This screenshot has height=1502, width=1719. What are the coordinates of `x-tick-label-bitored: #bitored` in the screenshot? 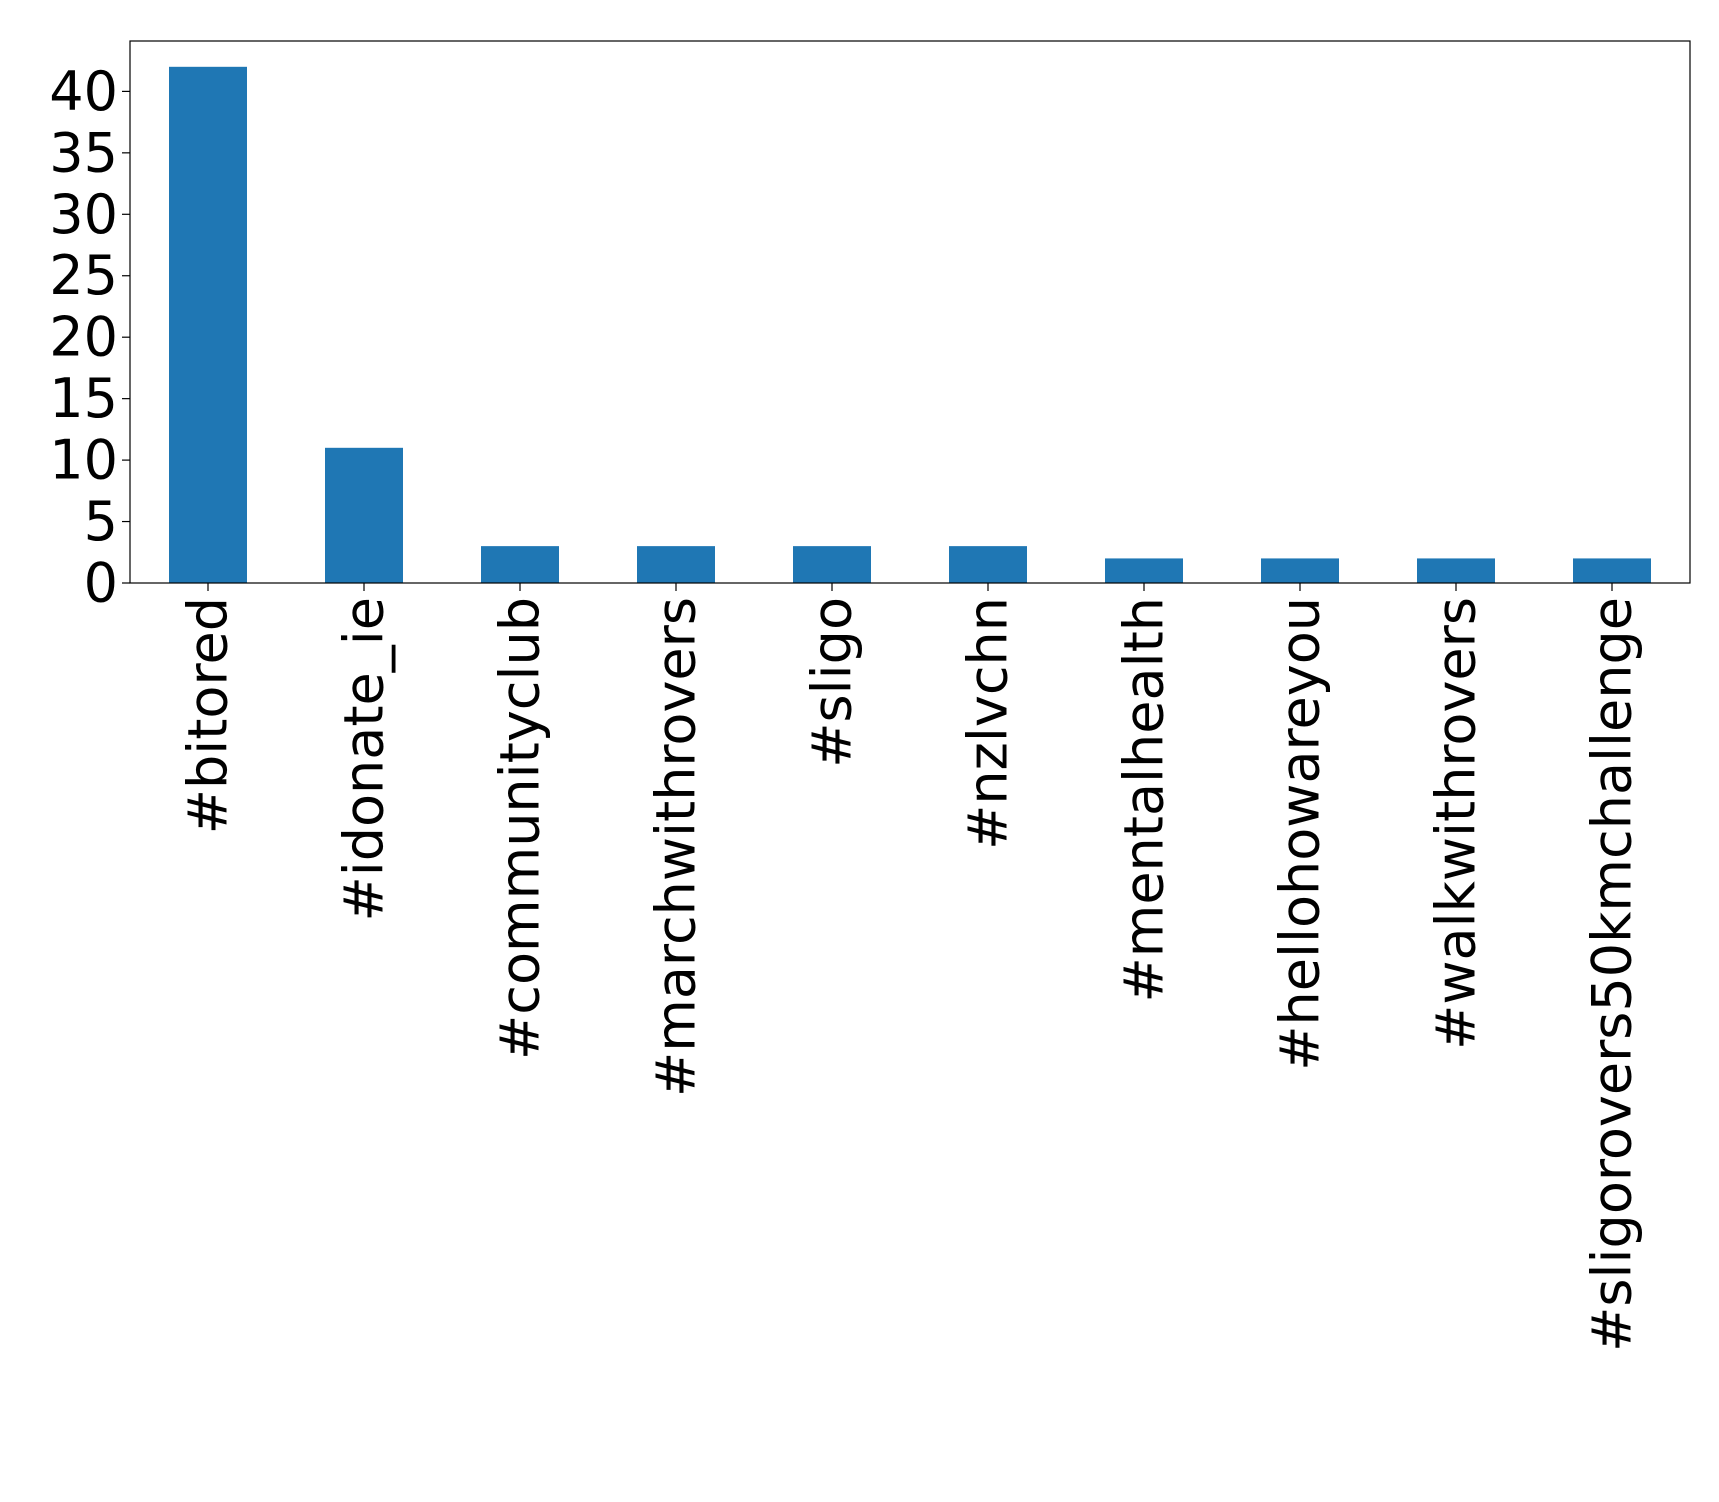 It's located at (208, 715).